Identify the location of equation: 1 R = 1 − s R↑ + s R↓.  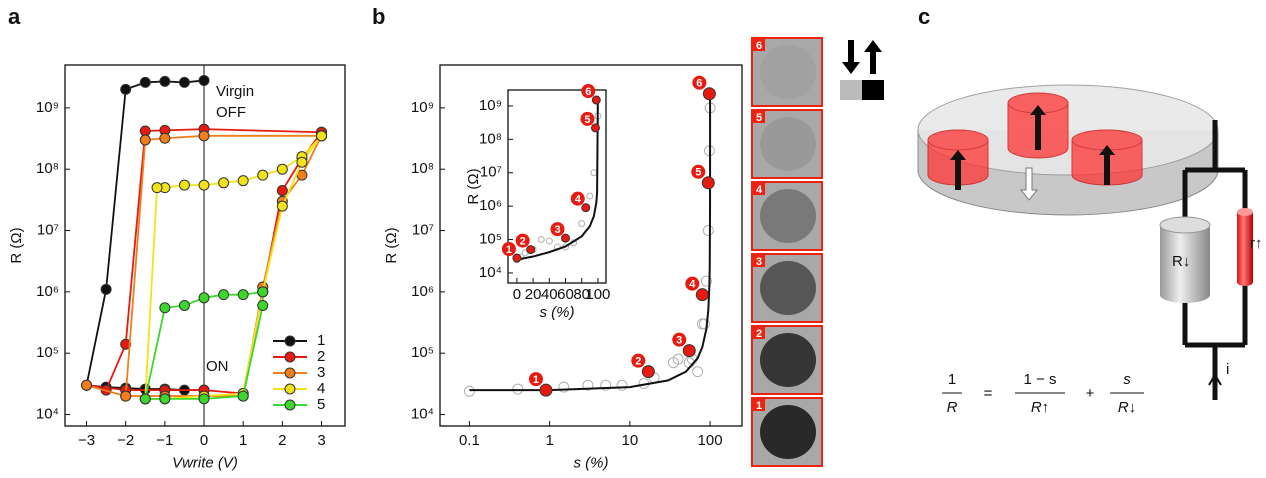
(1043, 393).